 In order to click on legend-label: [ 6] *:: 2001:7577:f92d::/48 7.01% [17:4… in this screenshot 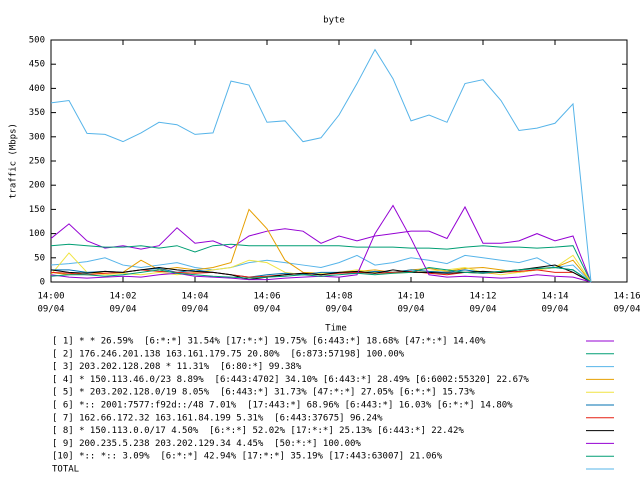, I will do `click(282, 406)`.